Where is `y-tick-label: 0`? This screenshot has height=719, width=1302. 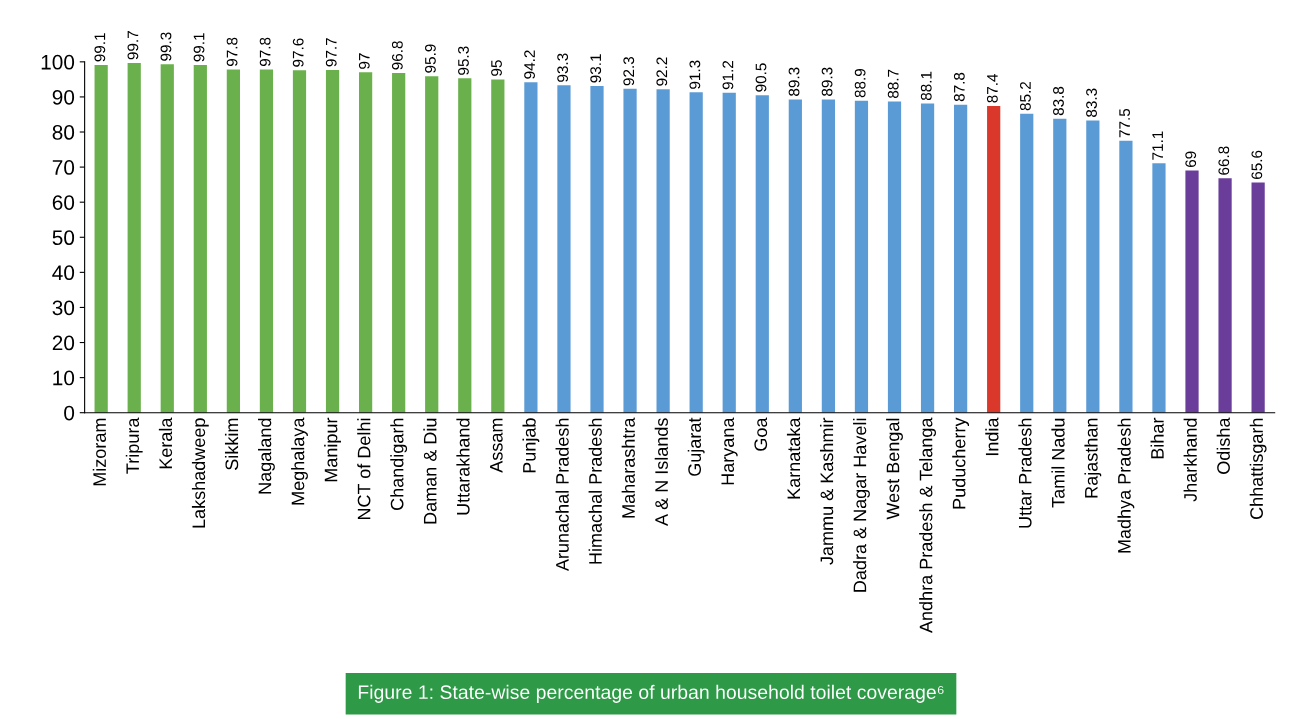 y-tick-label: 0 is located at coordinates (69, 413).